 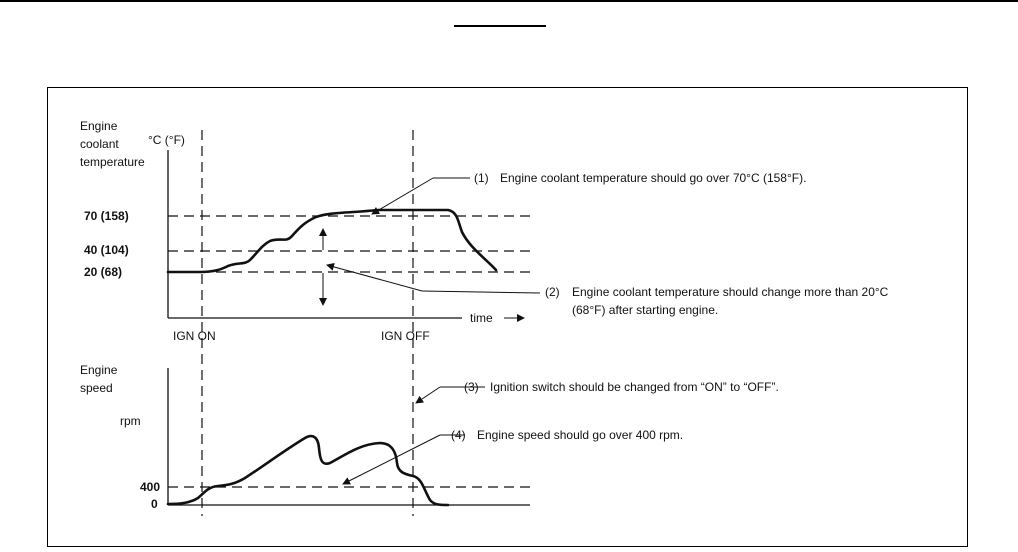 What do you see at coordinates (580, 435) in the screenshot?
I see `note4-text: Engine speed should go over 400 rpm.` at bounding box center [580, 435].